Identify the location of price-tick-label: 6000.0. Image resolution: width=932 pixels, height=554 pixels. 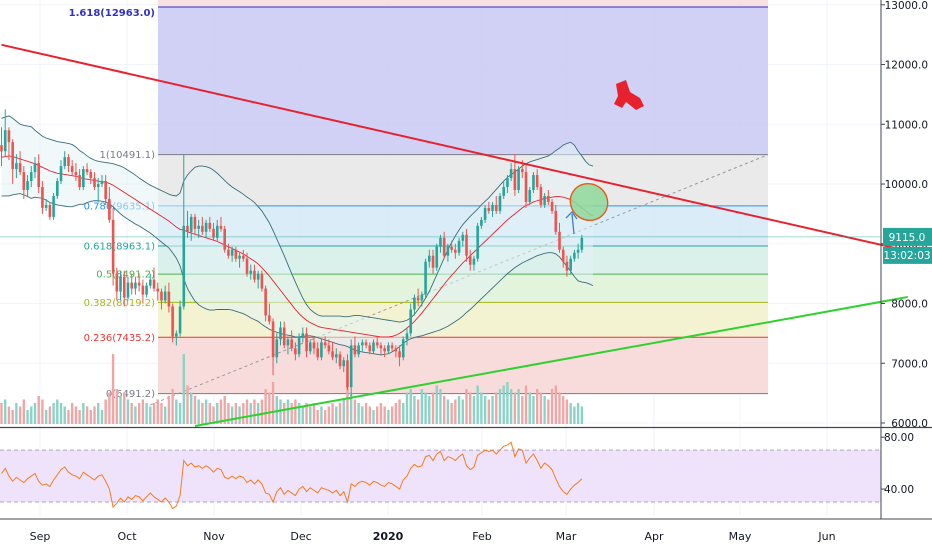
(909, 424).